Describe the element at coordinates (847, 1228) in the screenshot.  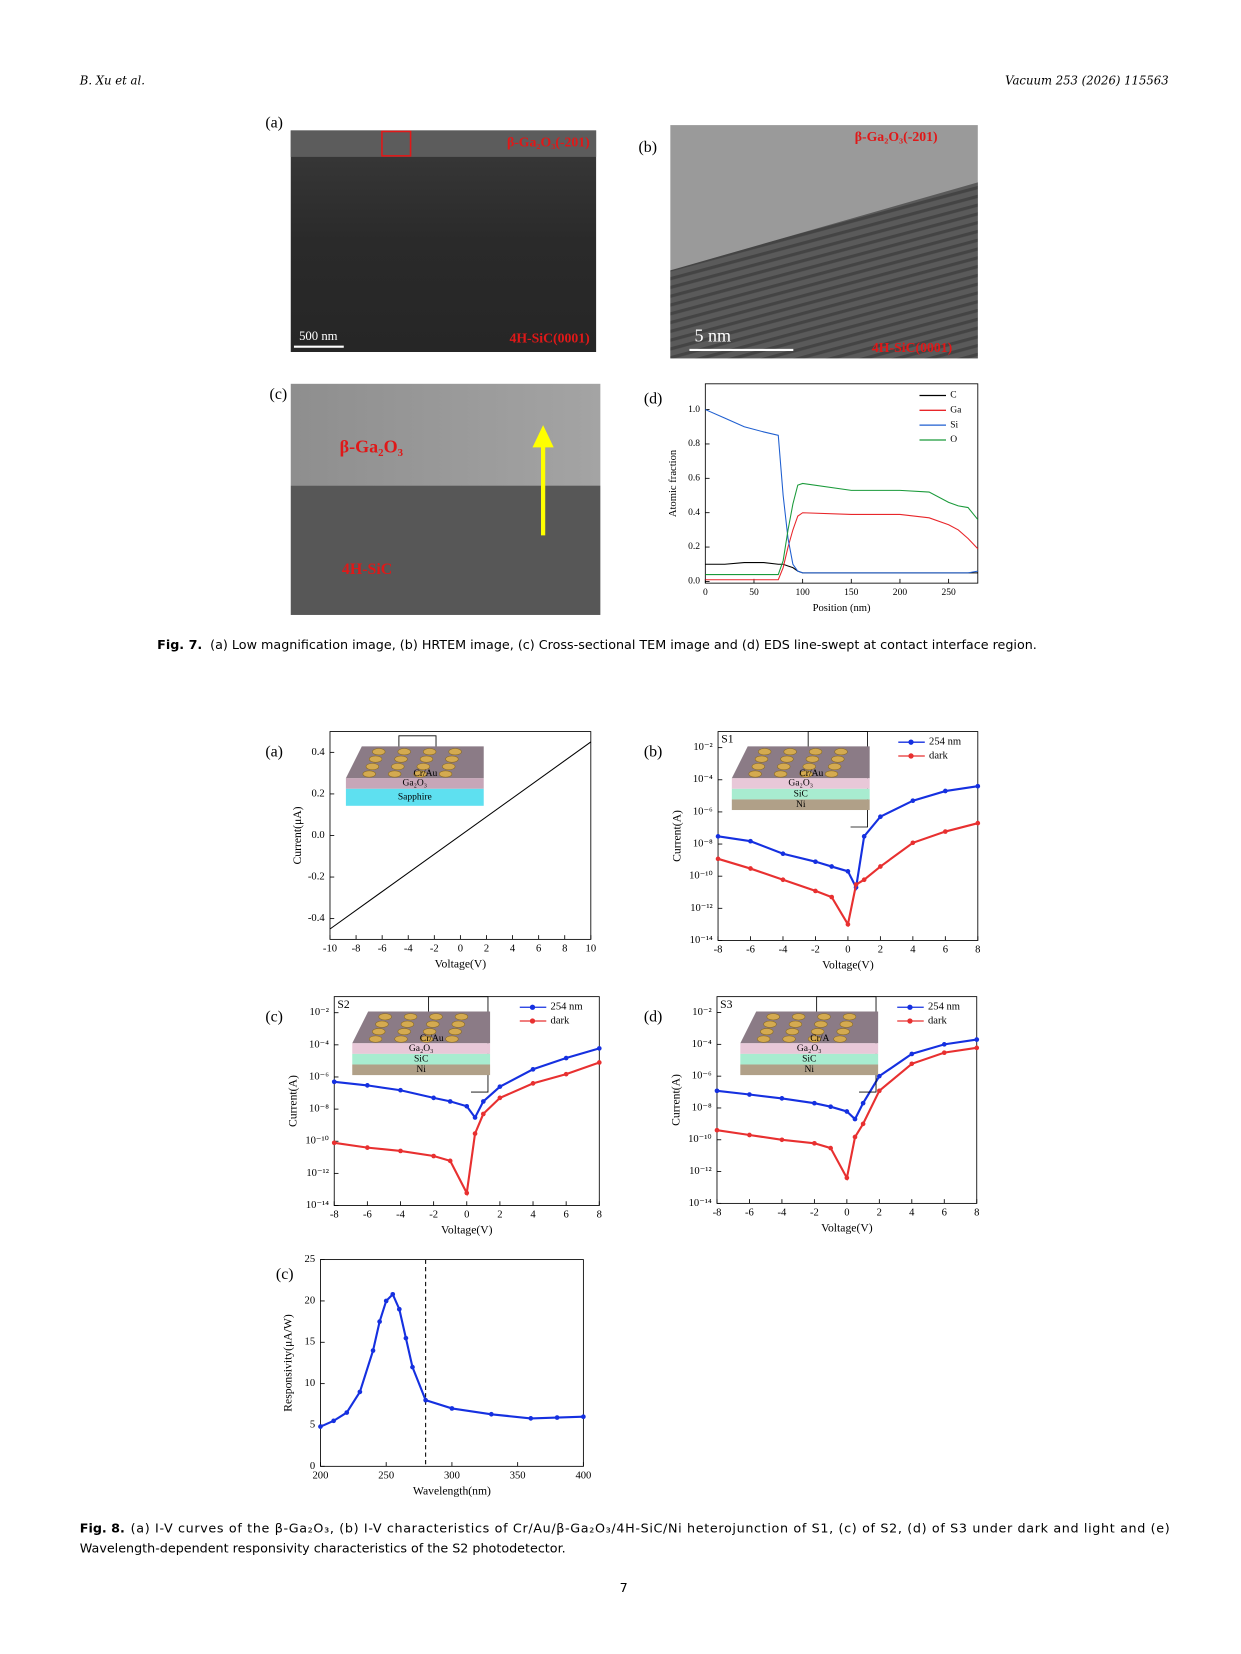
I see `x-axis-label: Voltage(V)` at that location.